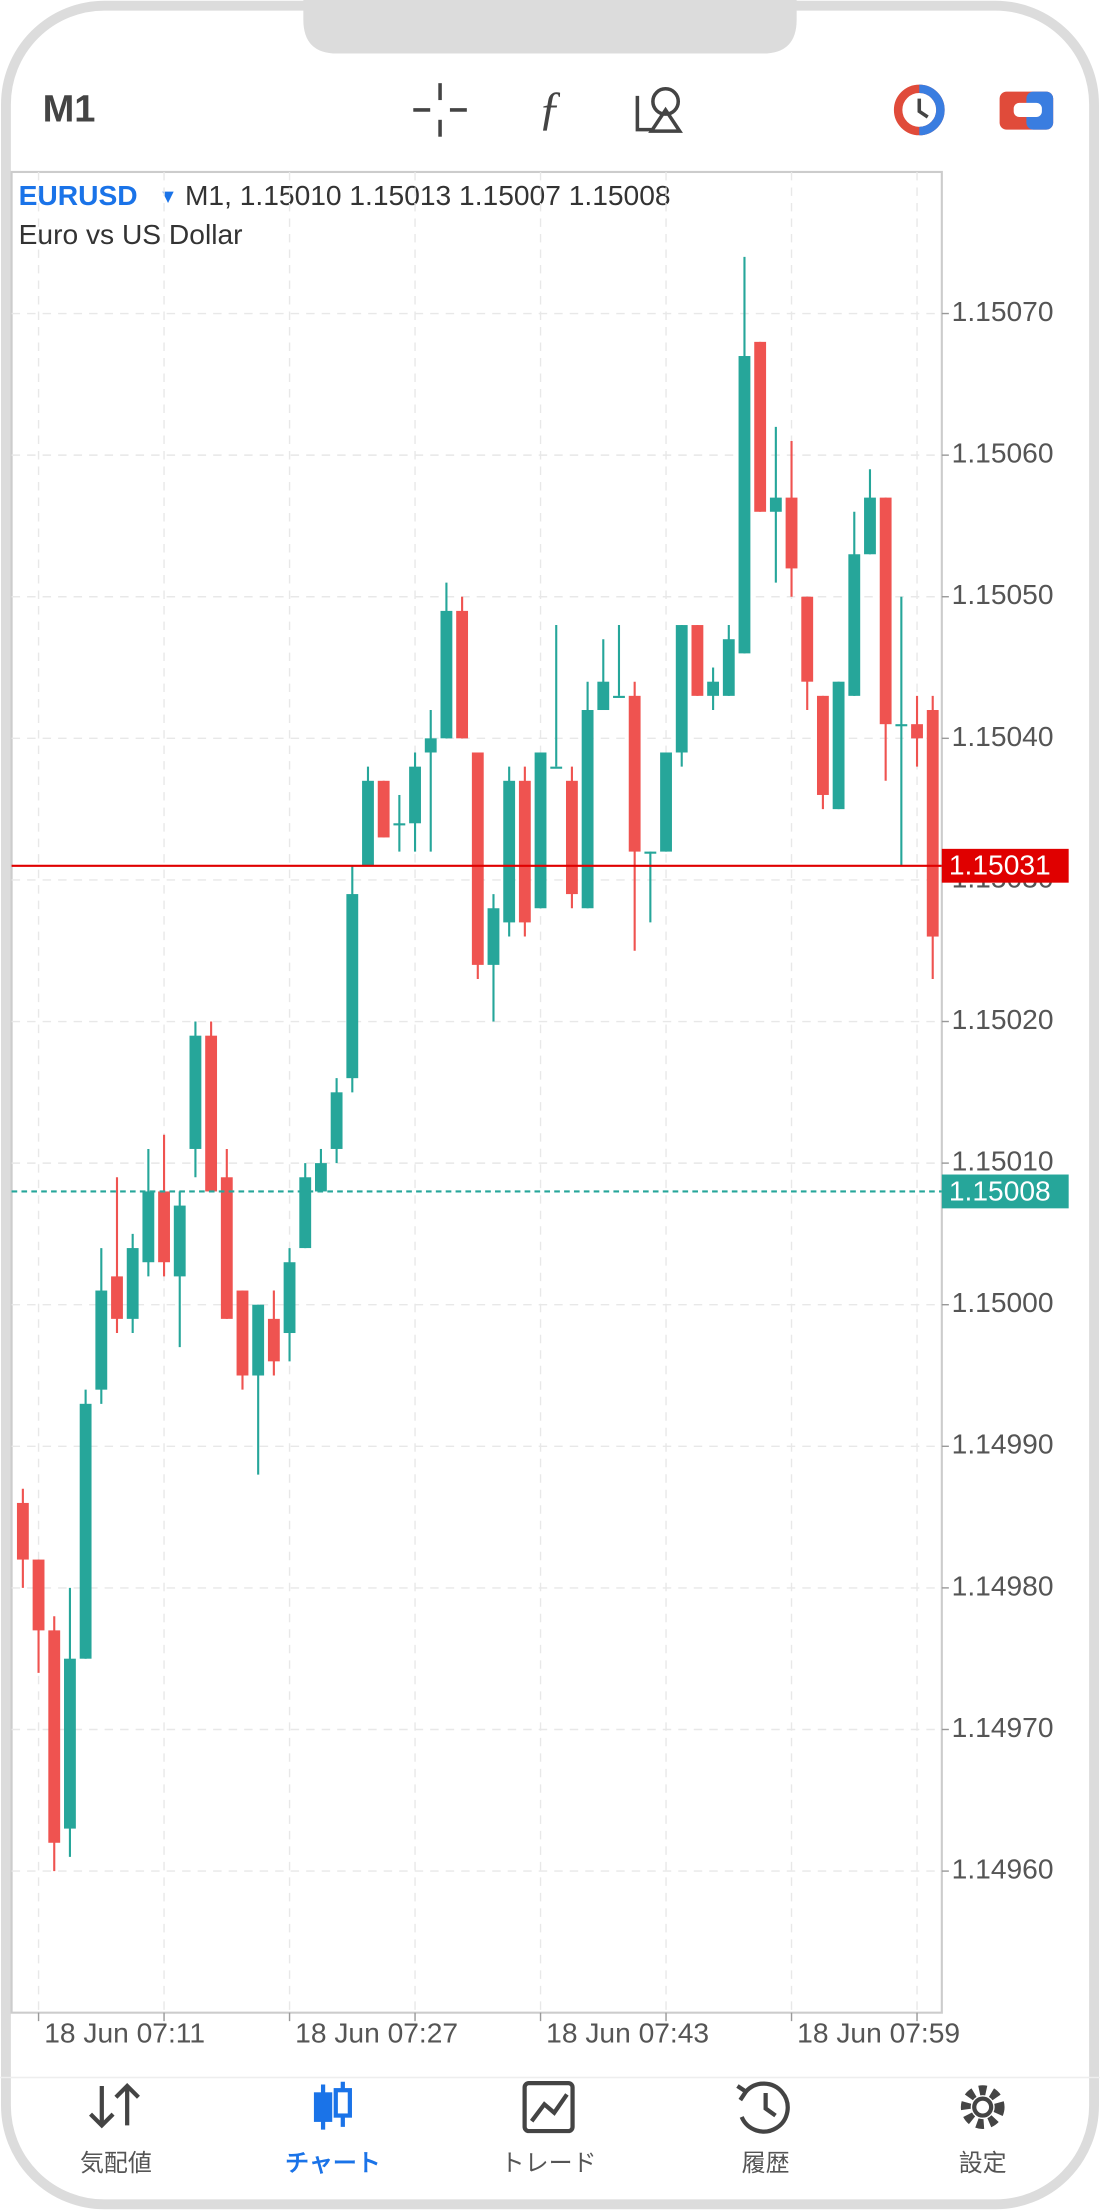 Image resolution: width=1100 pixels, height=2210 pixels. Describe the element at coordinates (1003, 1869) in the screenshot. I see `y-tick-label: 1.14960` at that location.